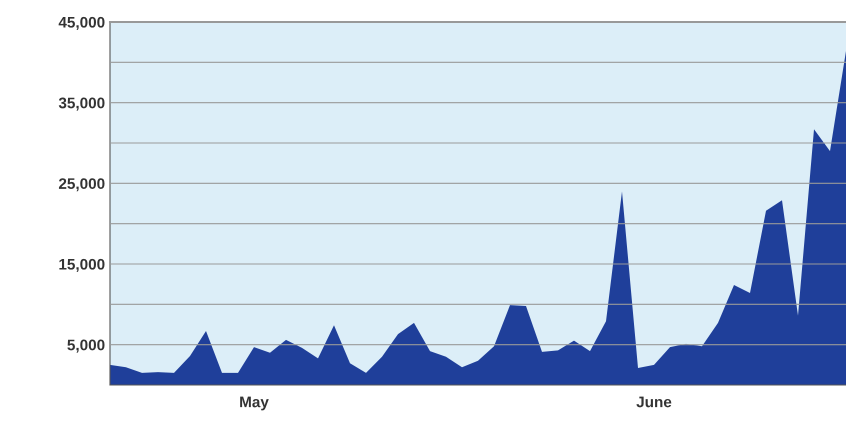 The image size is (846, 422). I want to click on y-tick-label: 35,000, so click(81, 104).